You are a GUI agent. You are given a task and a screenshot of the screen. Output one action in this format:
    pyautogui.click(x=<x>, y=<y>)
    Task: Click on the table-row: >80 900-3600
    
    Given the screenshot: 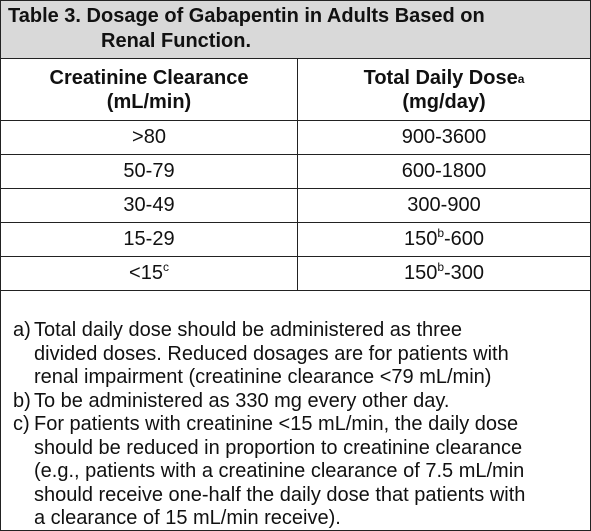 What is the action you would take?
    pyautogui.click(x=295, y=137)
    